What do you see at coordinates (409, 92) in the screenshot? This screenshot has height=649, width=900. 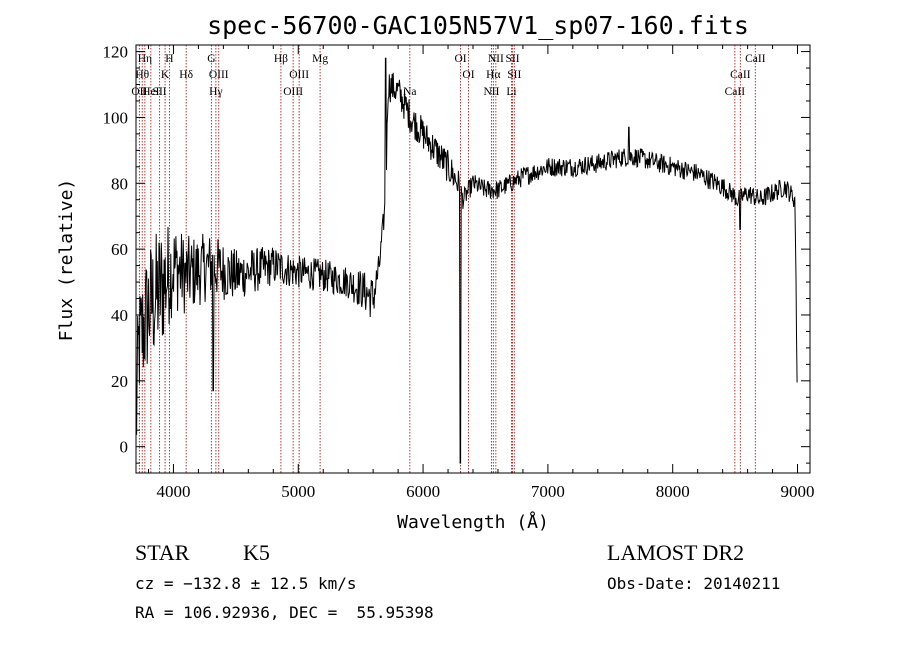 I see `line-marker-label: Na` at bounding box center [409, 92].